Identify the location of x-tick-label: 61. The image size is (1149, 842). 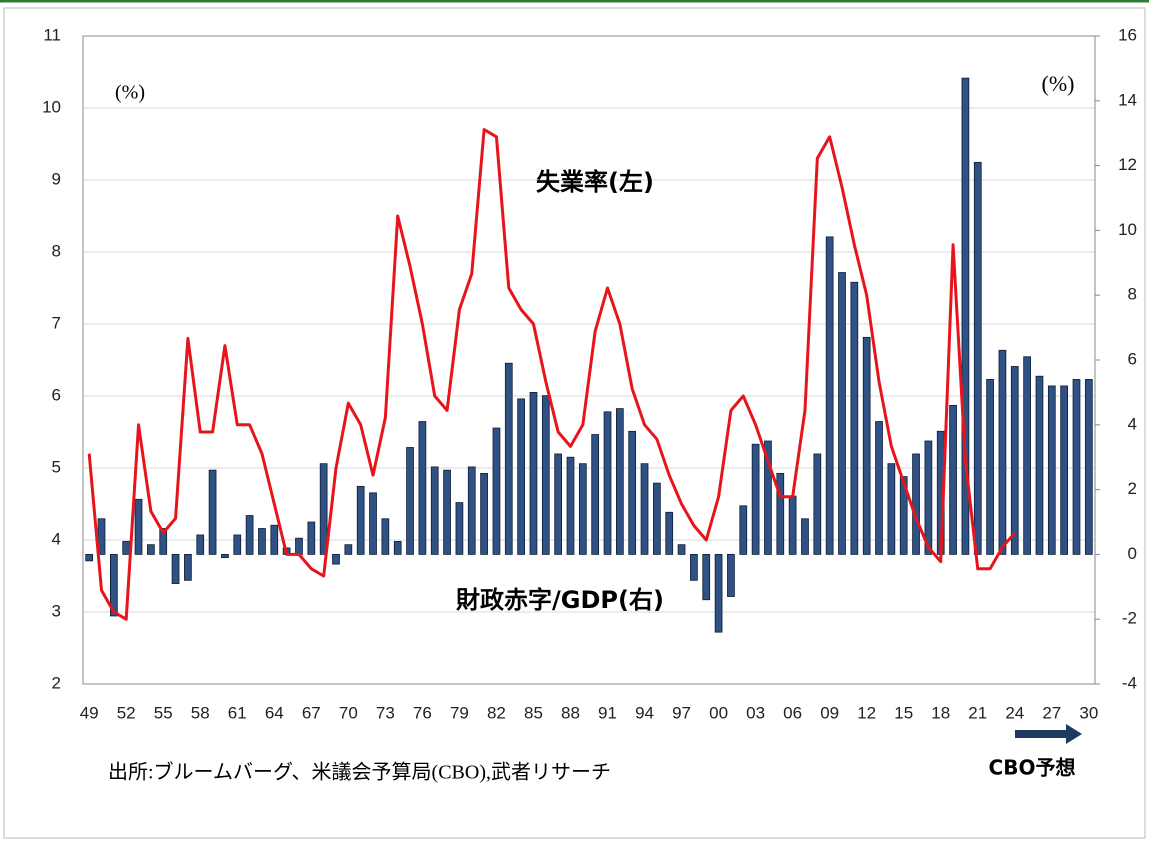
(237, 712).